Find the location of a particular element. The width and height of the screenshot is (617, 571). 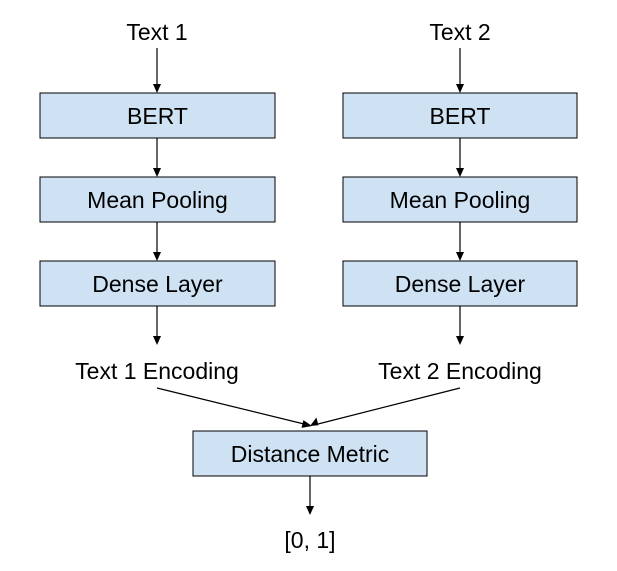

distance-metric-label: Distance Metric is located at coordinates (310, 454).